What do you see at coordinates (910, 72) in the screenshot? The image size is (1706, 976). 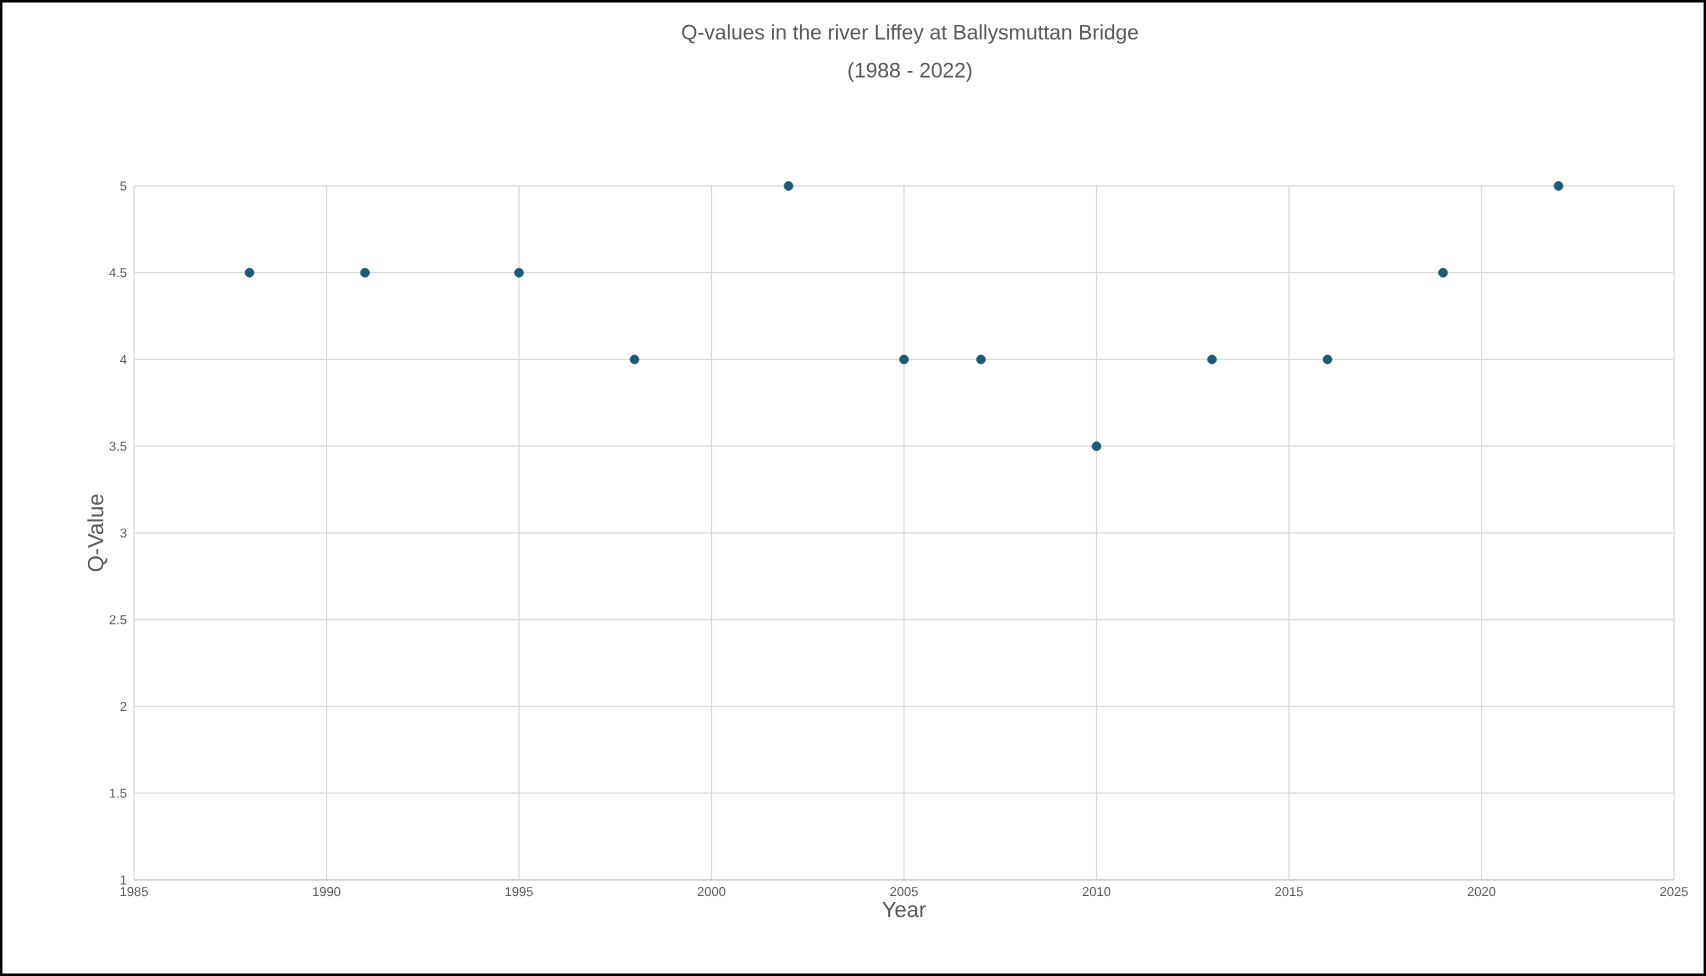 I see `chart-subtitle: (1988 - 2022)` at bounding box center [910, 72].